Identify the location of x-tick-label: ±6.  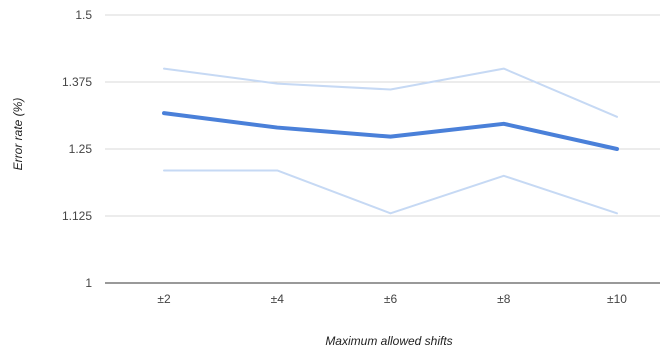
(391, 299).